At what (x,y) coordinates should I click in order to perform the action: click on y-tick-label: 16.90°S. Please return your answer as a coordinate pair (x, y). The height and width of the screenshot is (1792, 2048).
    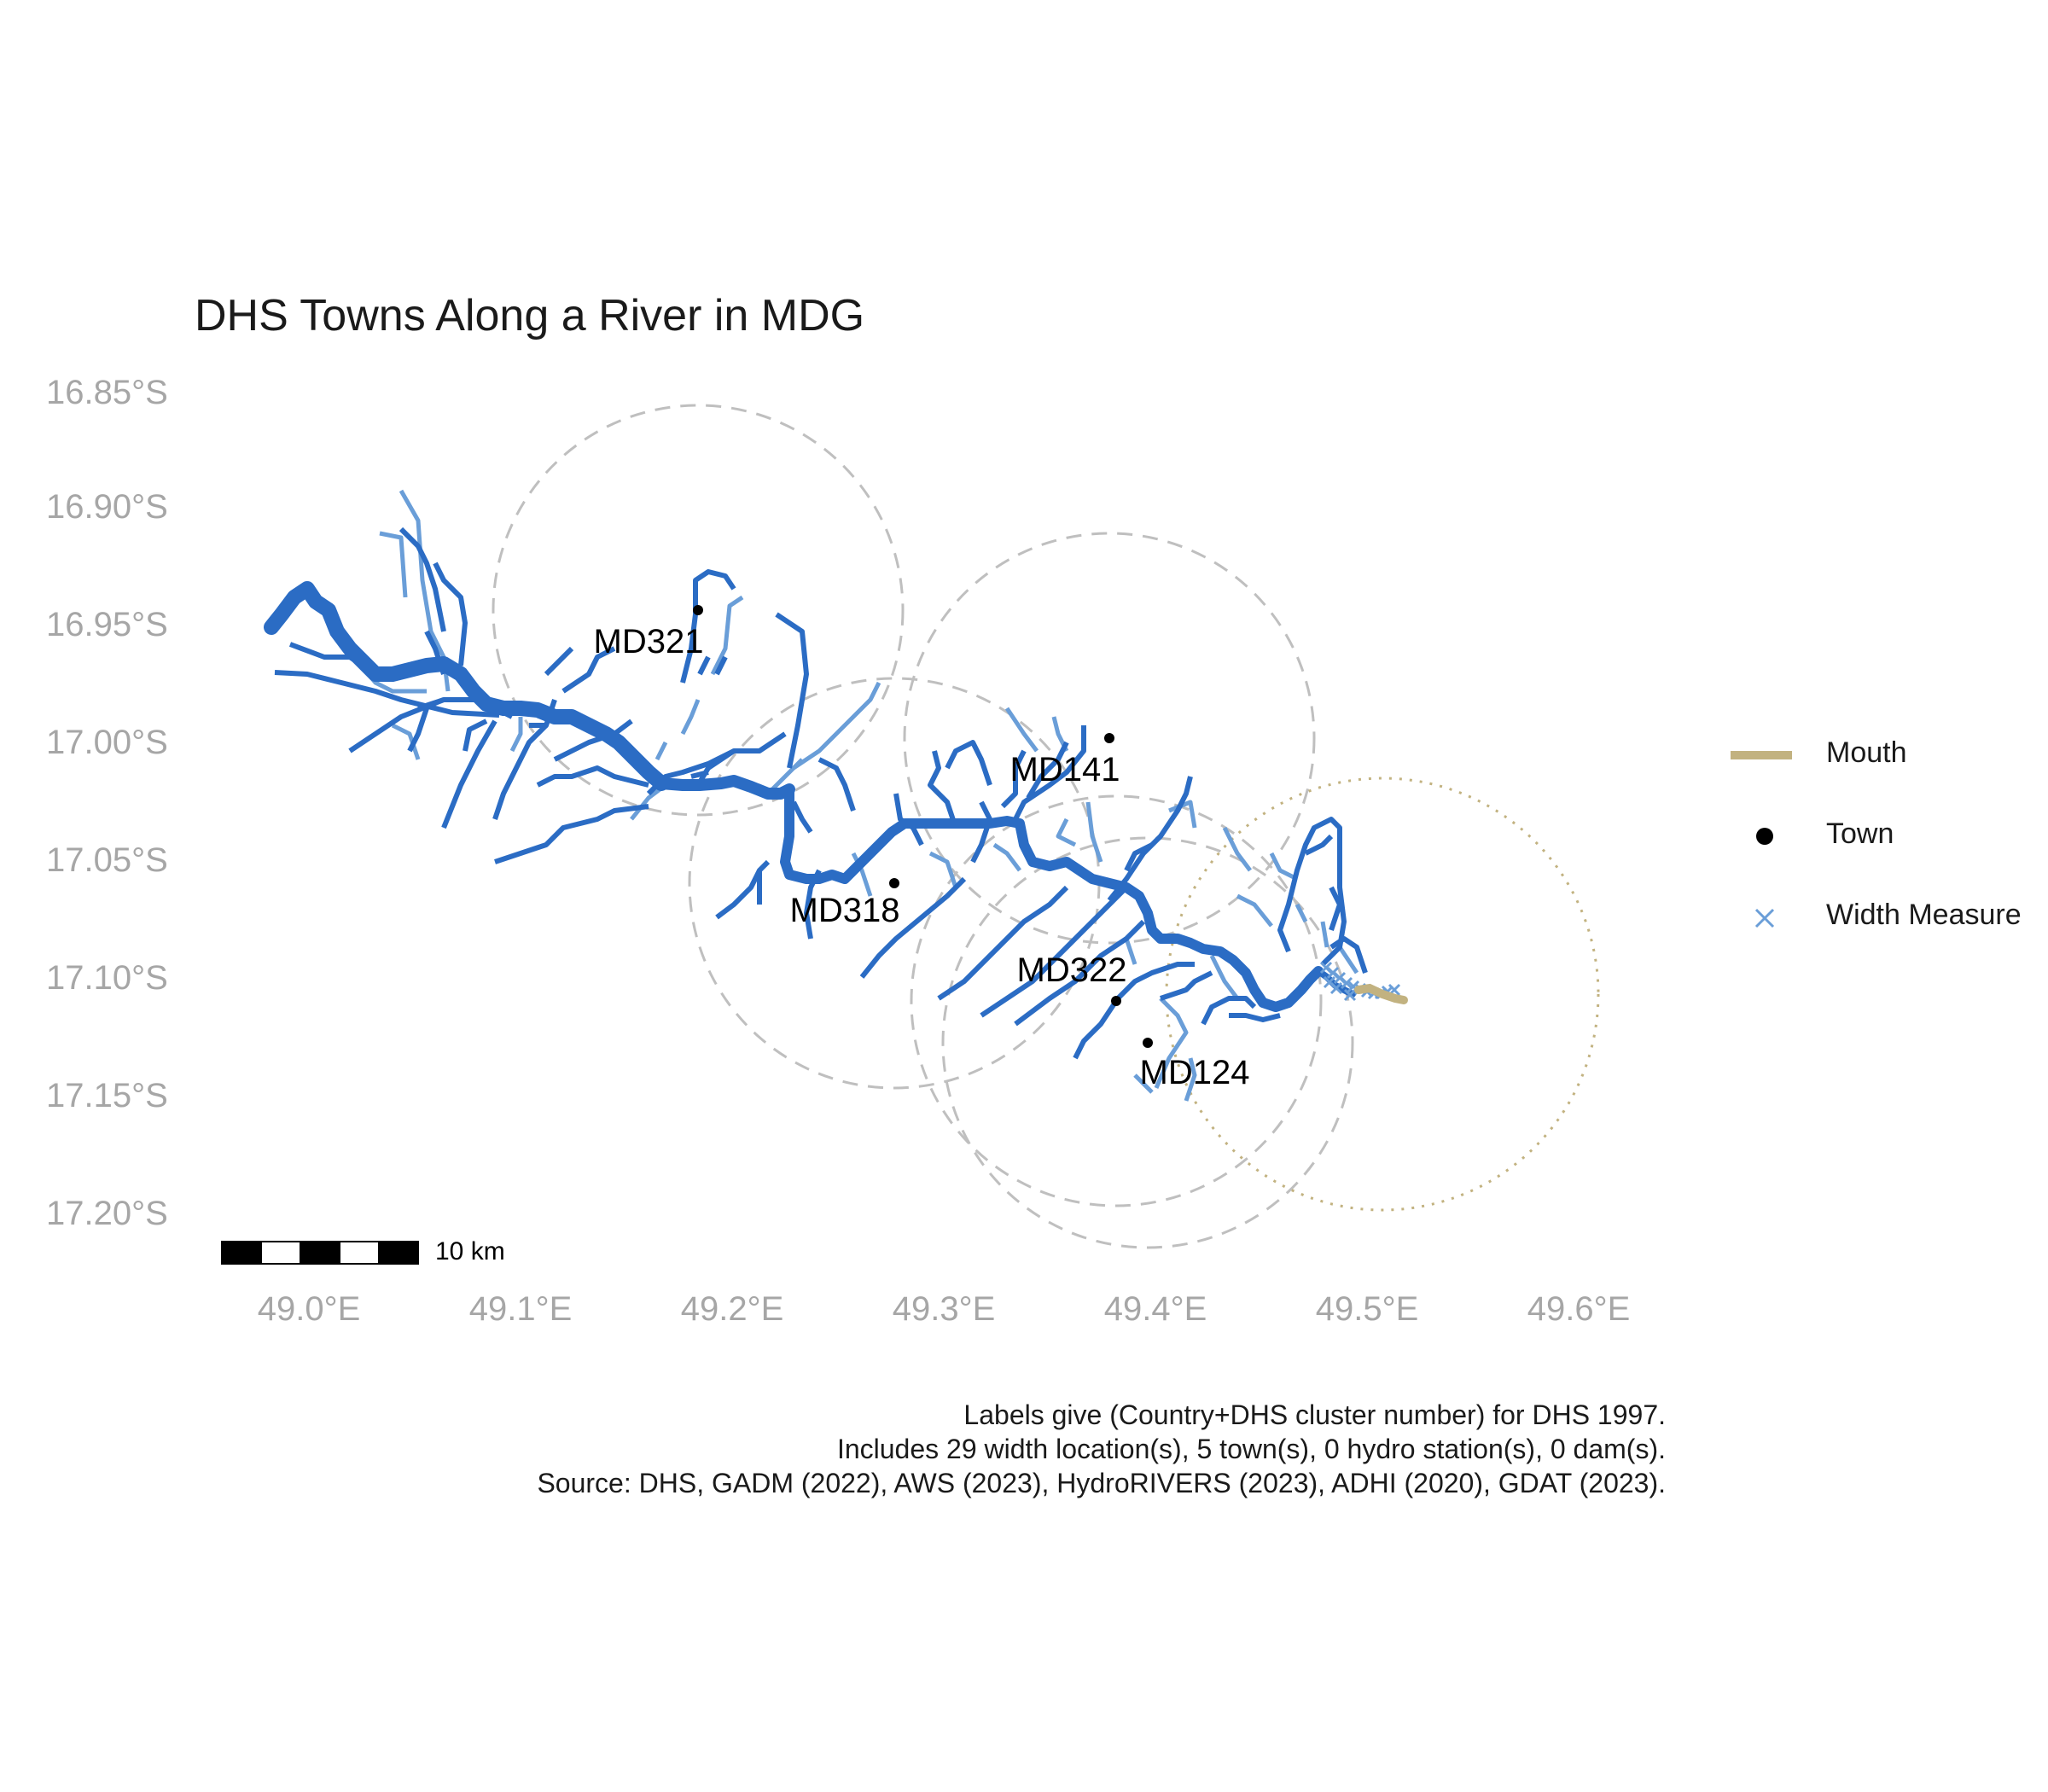
    Looking at the image, I should click on (107, 507).